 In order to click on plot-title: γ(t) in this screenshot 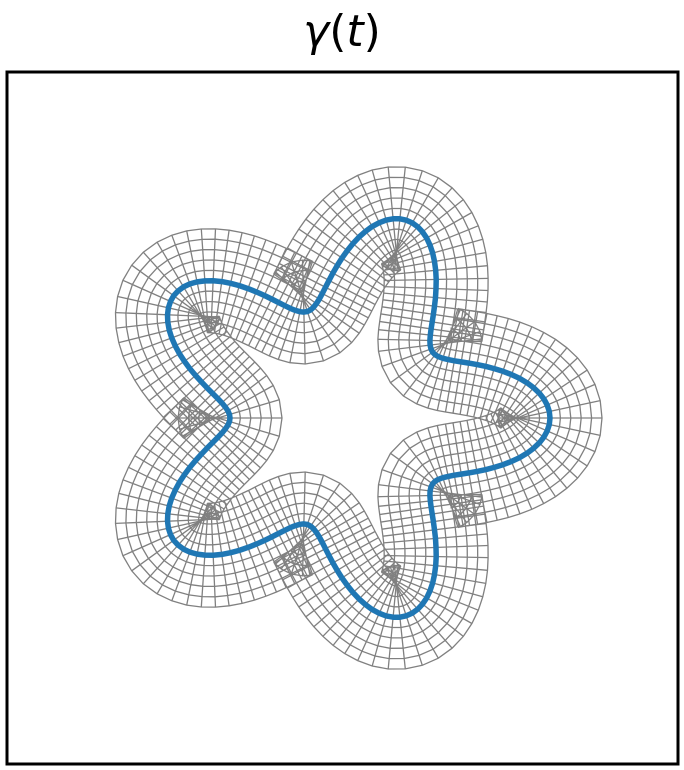, I will do `click(342, 34)`.